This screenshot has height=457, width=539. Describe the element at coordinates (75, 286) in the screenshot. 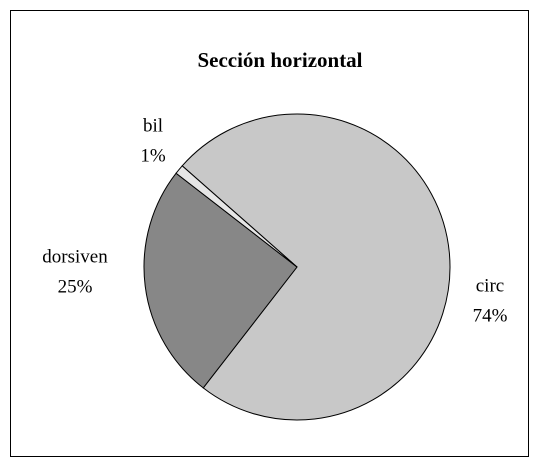

I see `slice-value-label: 25%` at that location.